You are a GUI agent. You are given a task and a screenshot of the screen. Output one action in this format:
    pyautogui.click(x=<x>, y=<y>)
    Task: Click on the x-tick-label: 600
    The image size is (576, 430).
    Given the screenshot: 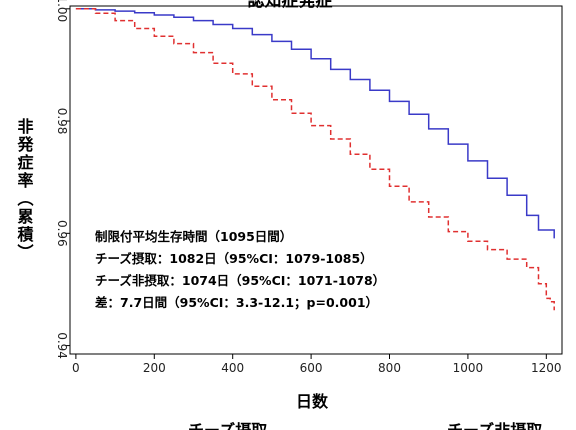 What is the action you would take?
    pyautogui.click(x=311, y=368)
    